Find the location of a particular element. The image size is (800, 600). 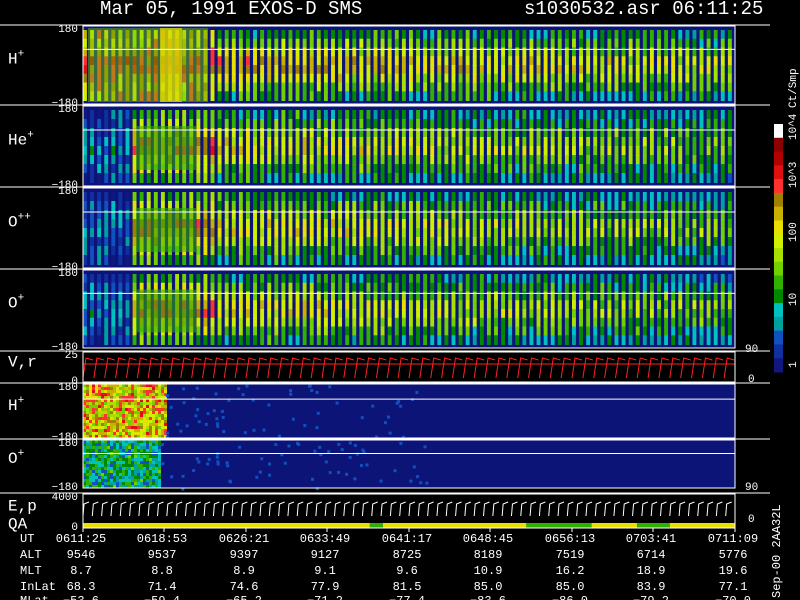

footer-value: 85.0 is located at coordinates (570, 587).